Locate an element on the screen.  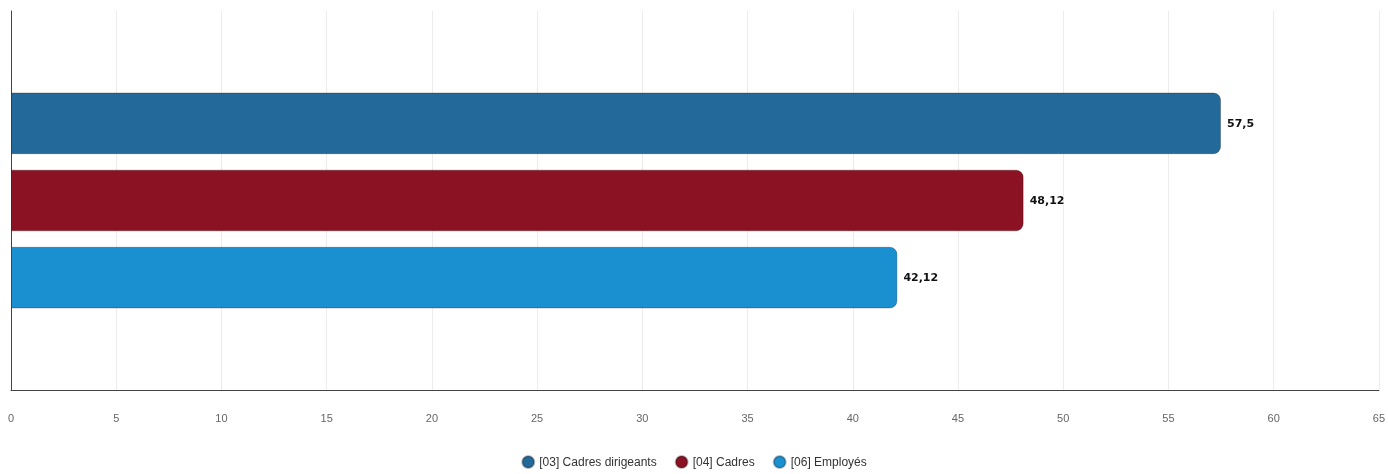
x-tick-label: 5 is located at coordinates (116, 417).